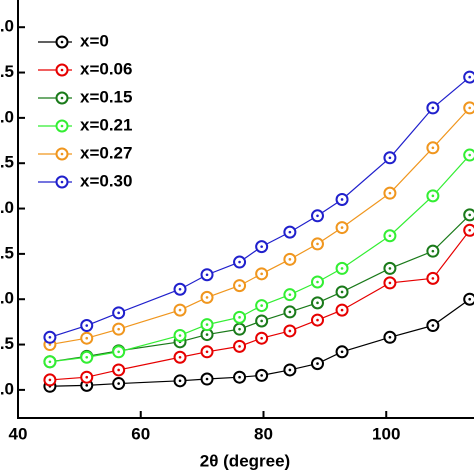 This screenshot has height=474, width=474. I want to click on x-tick-label: 80, so click(263, 433).